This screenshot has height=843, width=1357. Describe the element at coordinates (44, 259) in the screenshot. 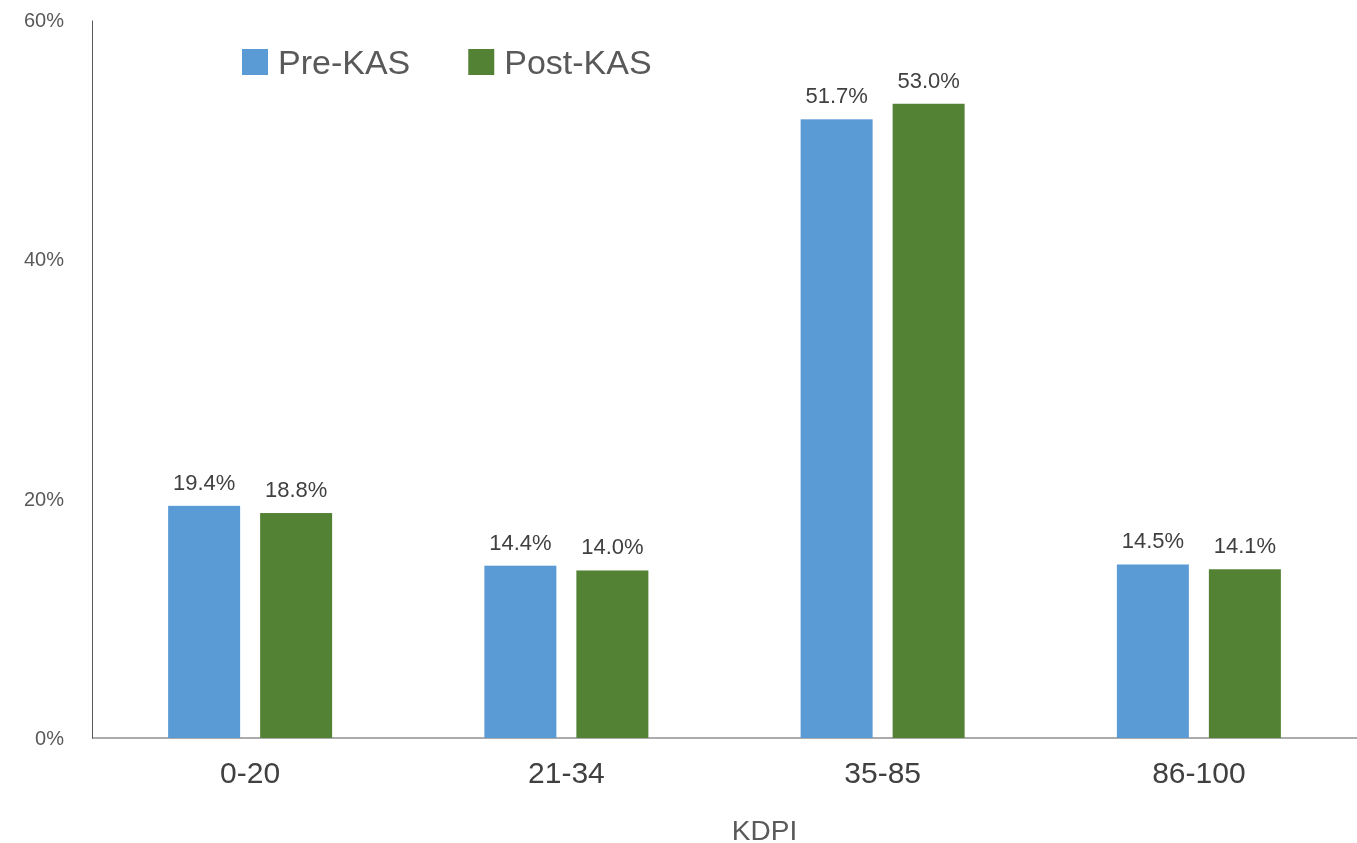

I see `y-tick-label: 40%` at that location.